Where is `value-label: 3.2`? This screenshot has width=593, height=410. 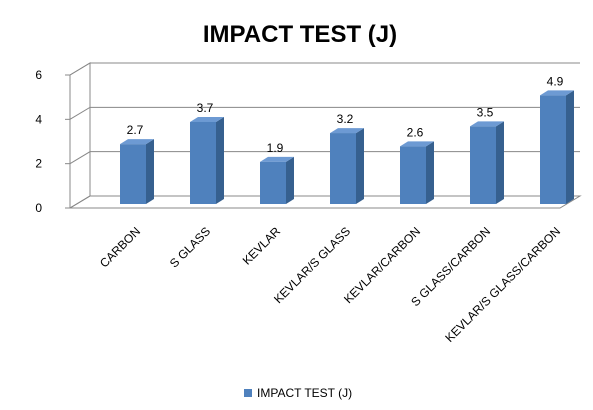
value-label: 3.2 is located at coordinates (345, 119).